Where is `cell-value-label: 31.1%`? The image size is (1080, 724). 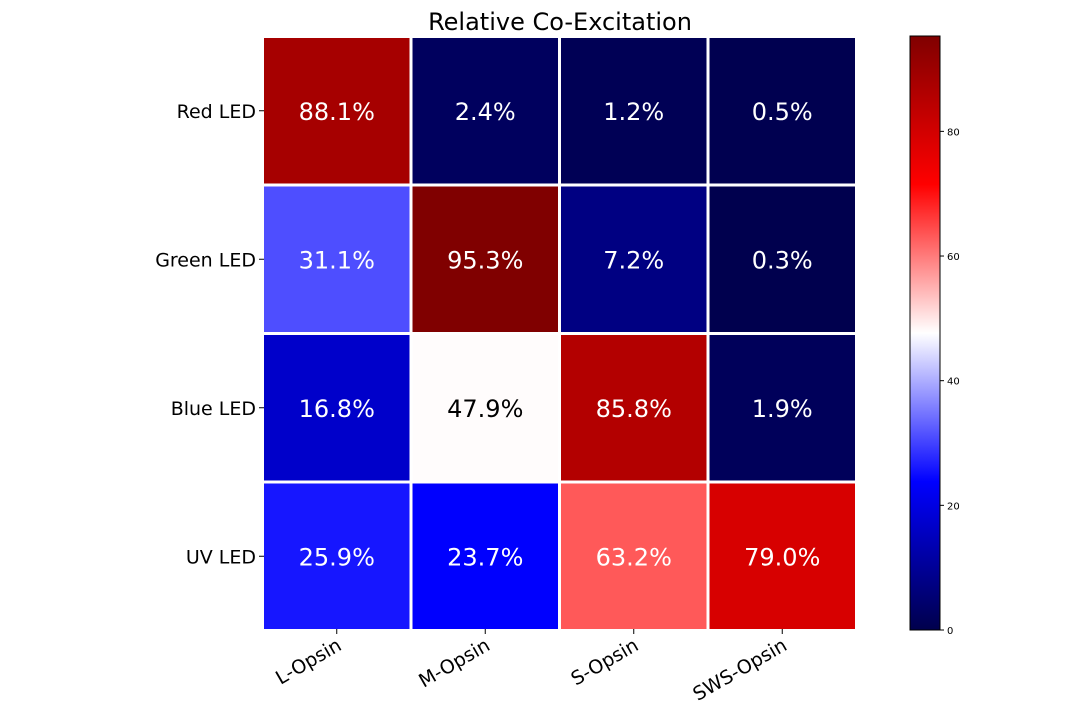 cell-value-label: 31.1% is located at coordinates (337, 260).